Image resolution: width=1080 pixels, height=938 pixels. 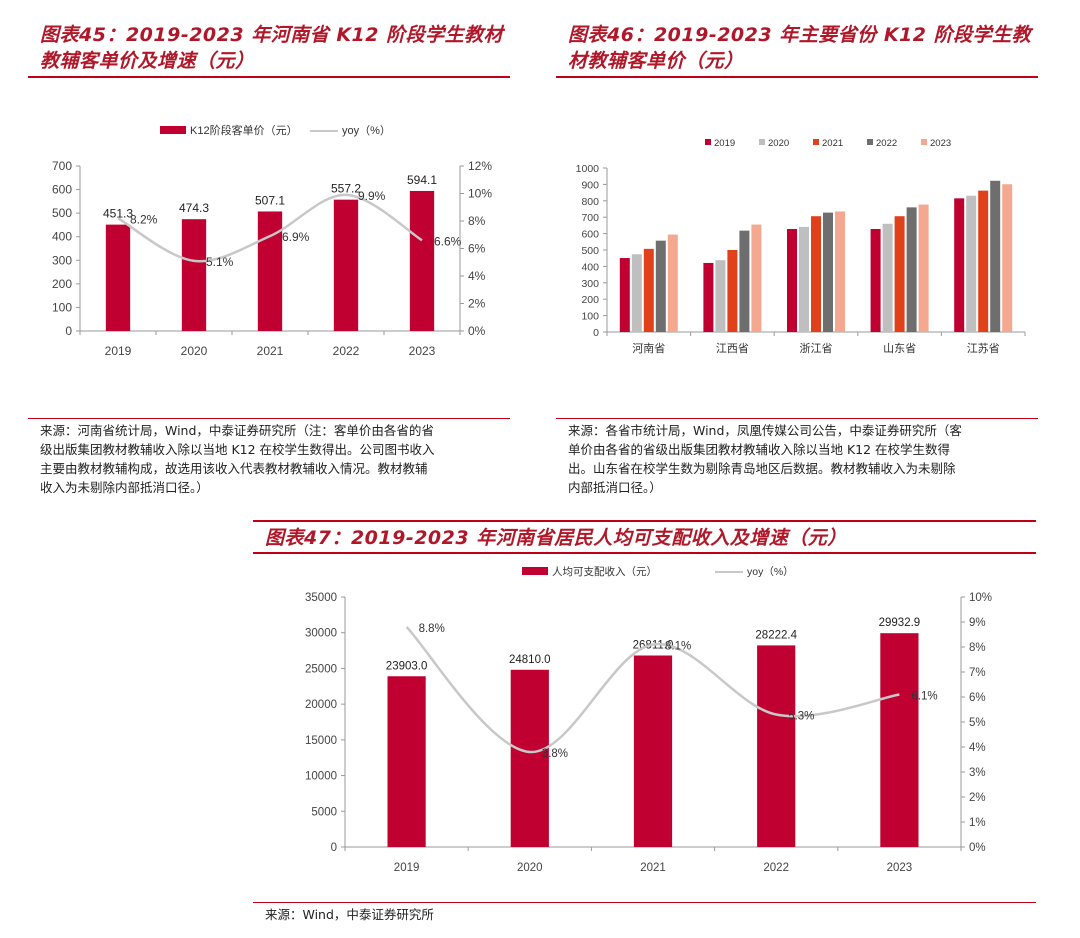 I want to click on y-tick-label: 25000, so click(x=321, y=669).